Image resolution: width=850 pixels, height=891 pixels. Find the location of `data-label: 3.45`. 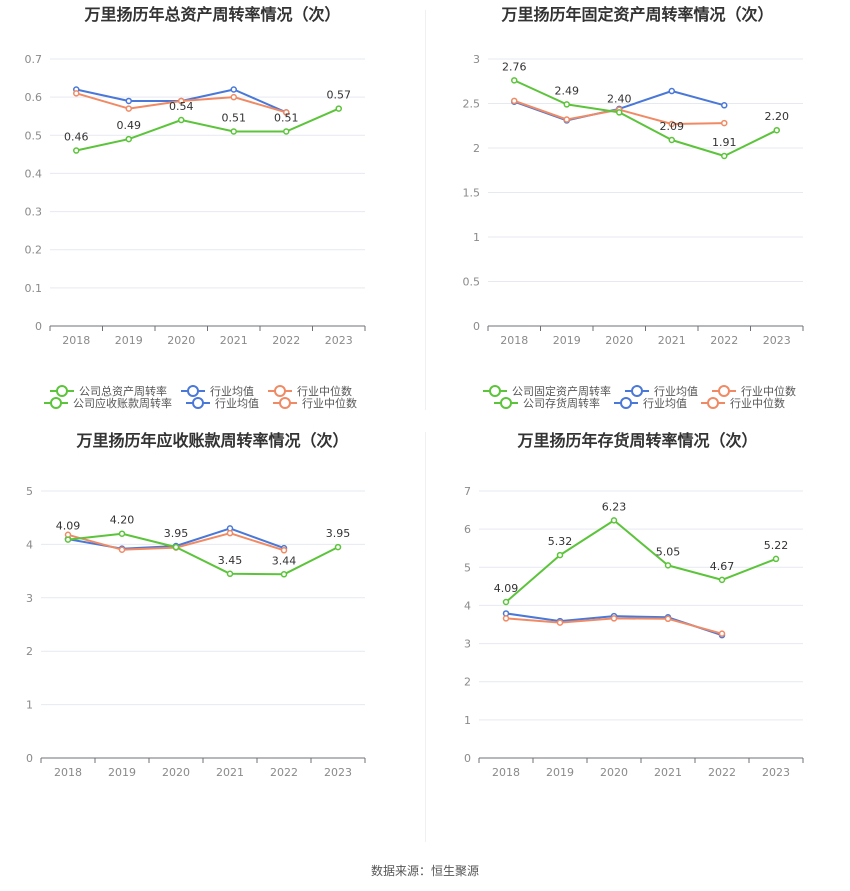

data-label: 3.45 is located at coordinates (230, 560).